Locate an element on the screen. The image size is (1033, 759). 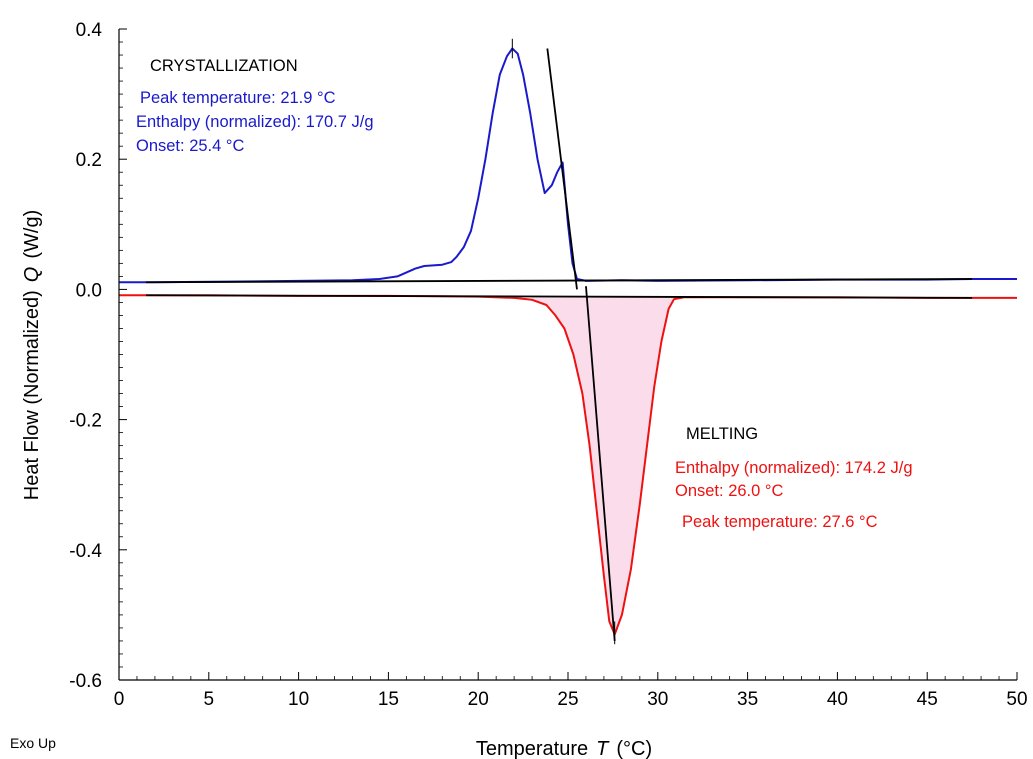
y-tick-label: 0.0 is located at coordinates (89, 290).